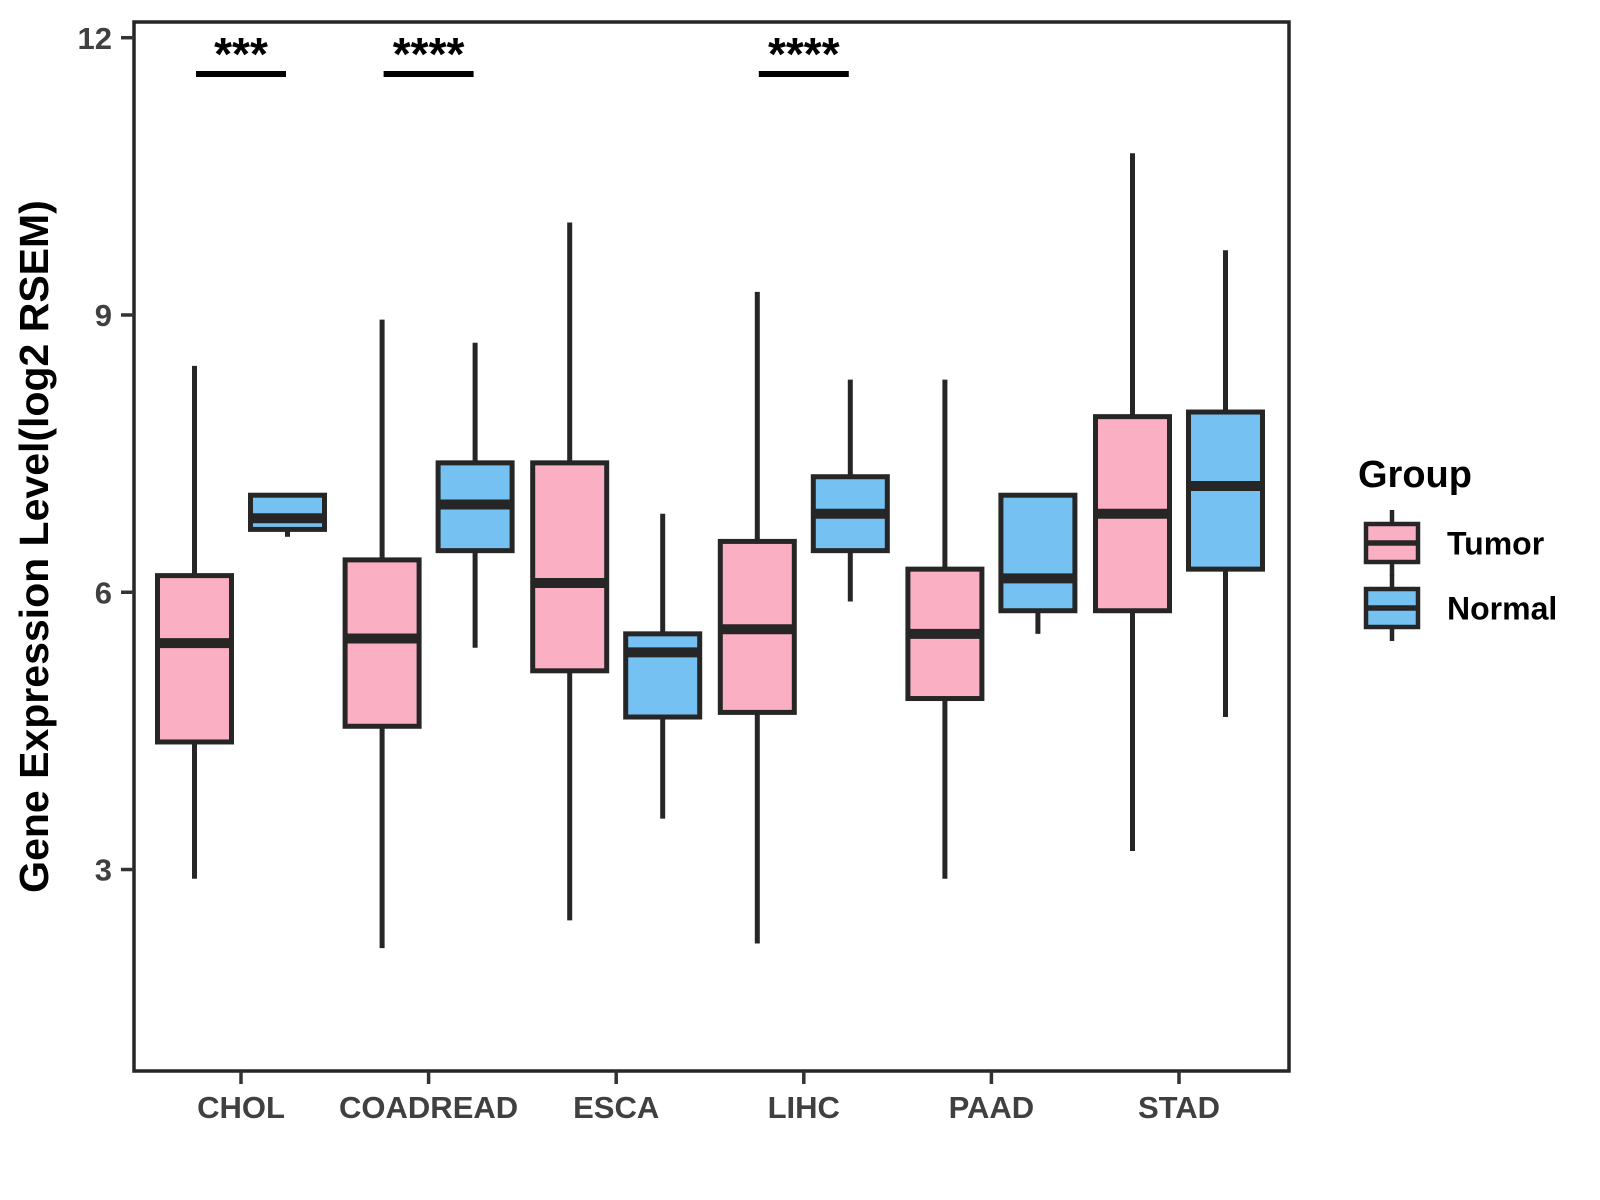 The width and height of the screenshot is (1600, 1200). Describe the element at coordinates (945, 629) in the screenshot. I see `boxplot-paad-tumor` at that location.